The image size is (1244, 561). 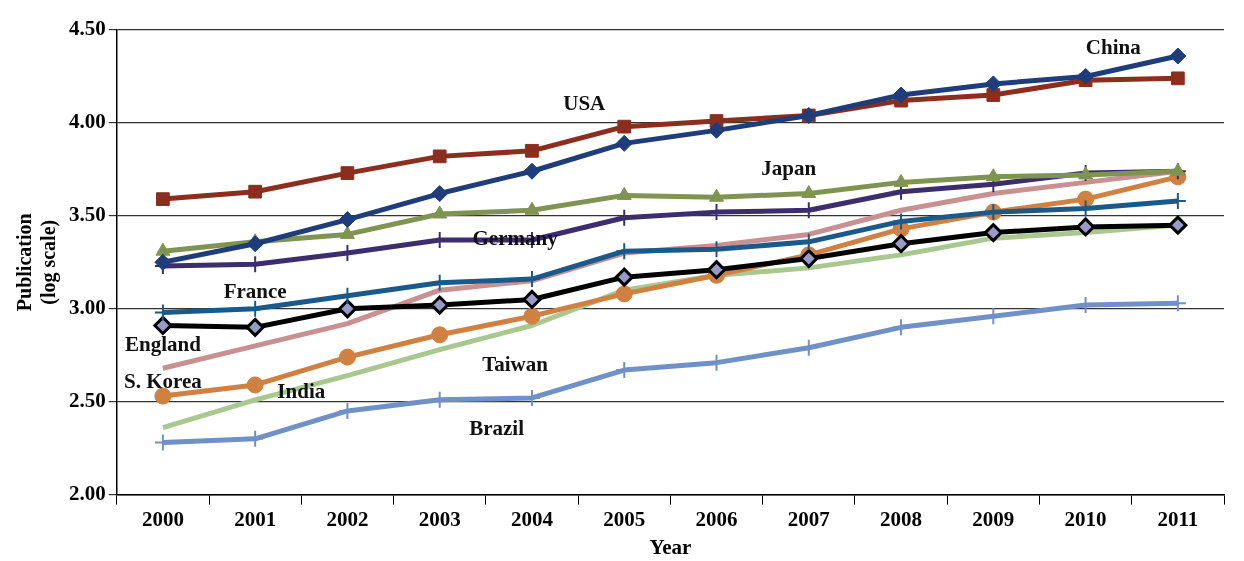 I want to click on x-tick-label: 2009, so click(x=993, y=518).